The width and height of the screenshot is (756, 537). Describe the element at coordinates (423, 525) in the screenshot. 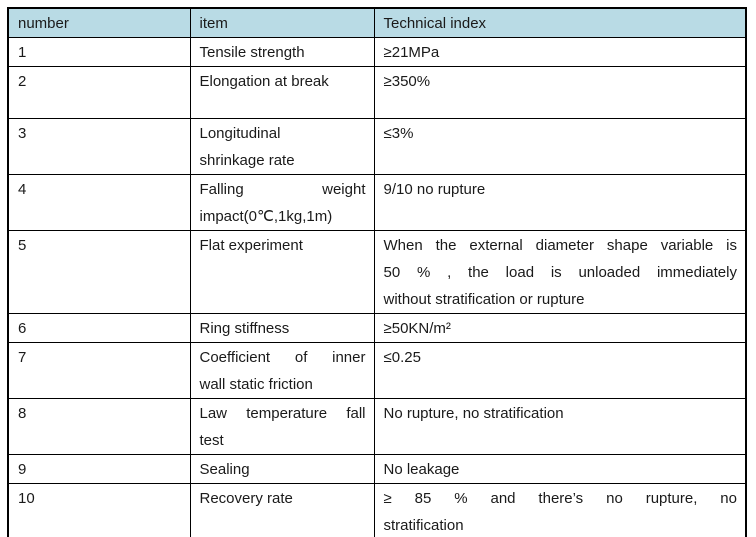

I see `cell-index-line: stratification` at that location.